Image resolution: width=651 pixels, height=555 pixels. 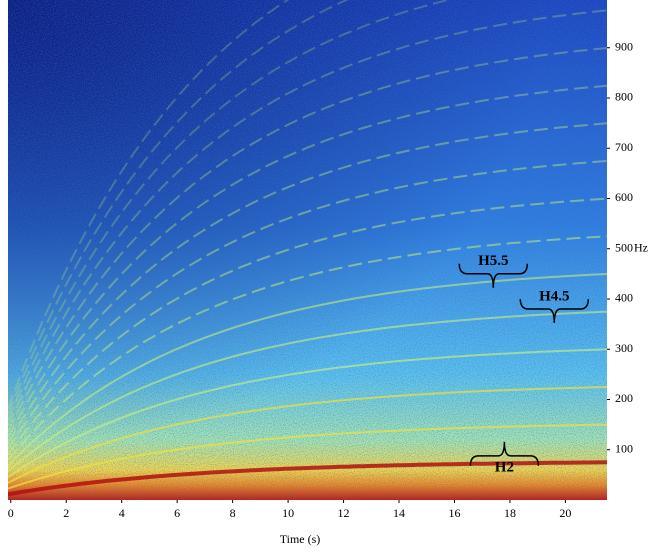 What do you see at coordinates (624, 197) in the screenshot?
I see `y-tick-label: 600` at bounding box center [624, 197].